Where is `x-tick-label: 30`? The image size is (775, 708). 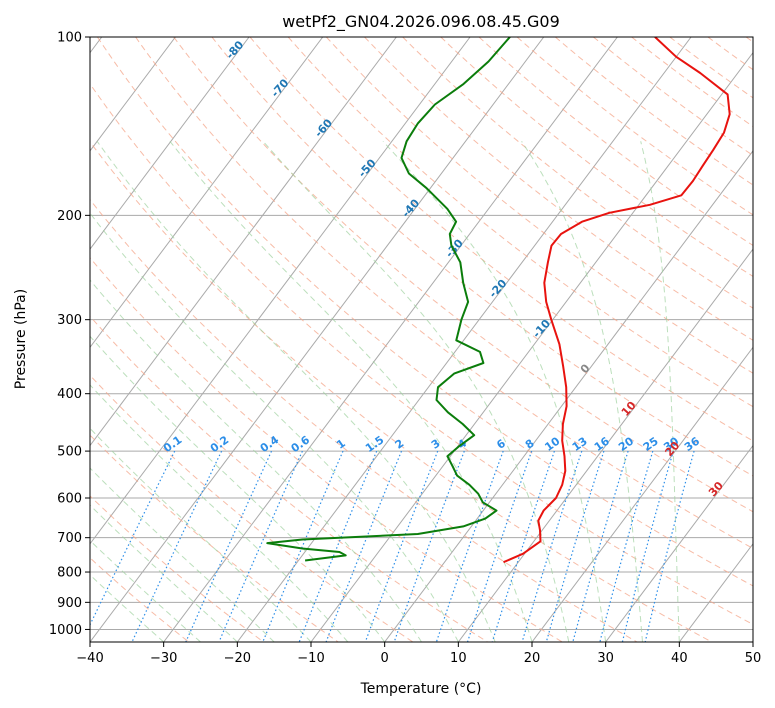 x-tick-label: 30 is located at coordinates (605, 658).